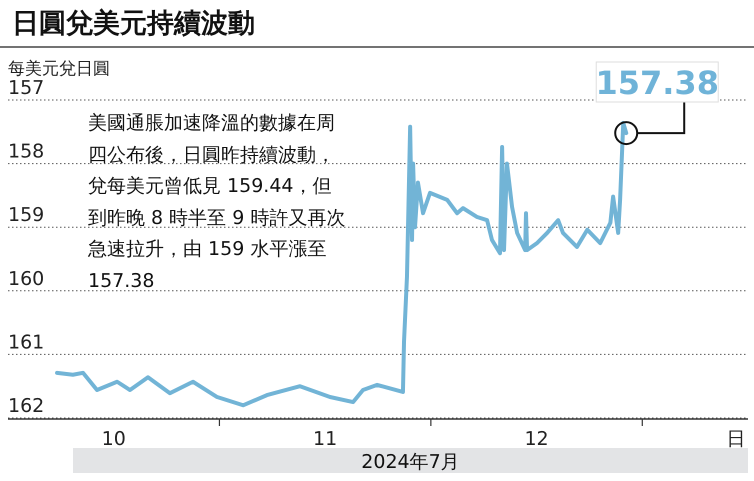  Describe the element at coordinates (26, 215) in the screenshot. I see `y-tick-label: 159` at that location.